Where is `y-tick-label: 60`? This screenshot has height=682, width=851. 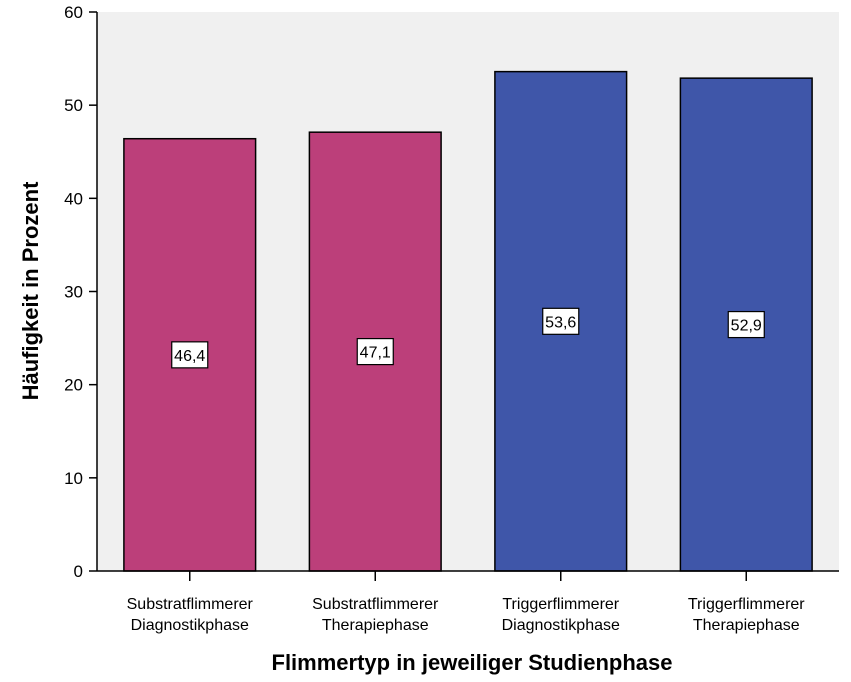
y-tick-label: 60 is located at coordinates (73, 12).